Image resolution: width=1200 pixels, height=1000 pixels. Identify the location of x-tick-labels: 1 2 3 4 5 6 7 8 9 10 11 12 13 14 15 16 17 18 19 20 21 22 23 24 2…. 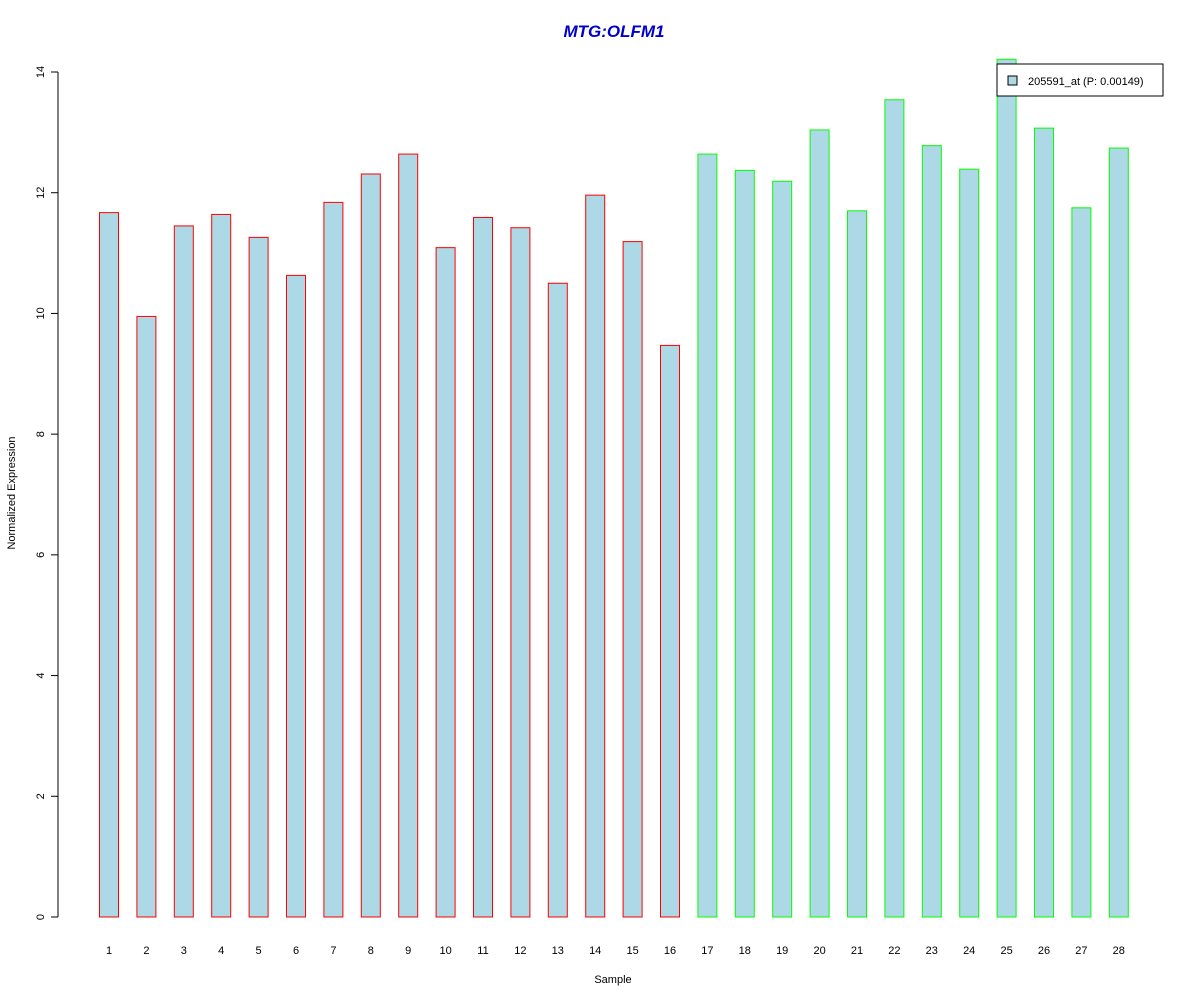
(615, 951).